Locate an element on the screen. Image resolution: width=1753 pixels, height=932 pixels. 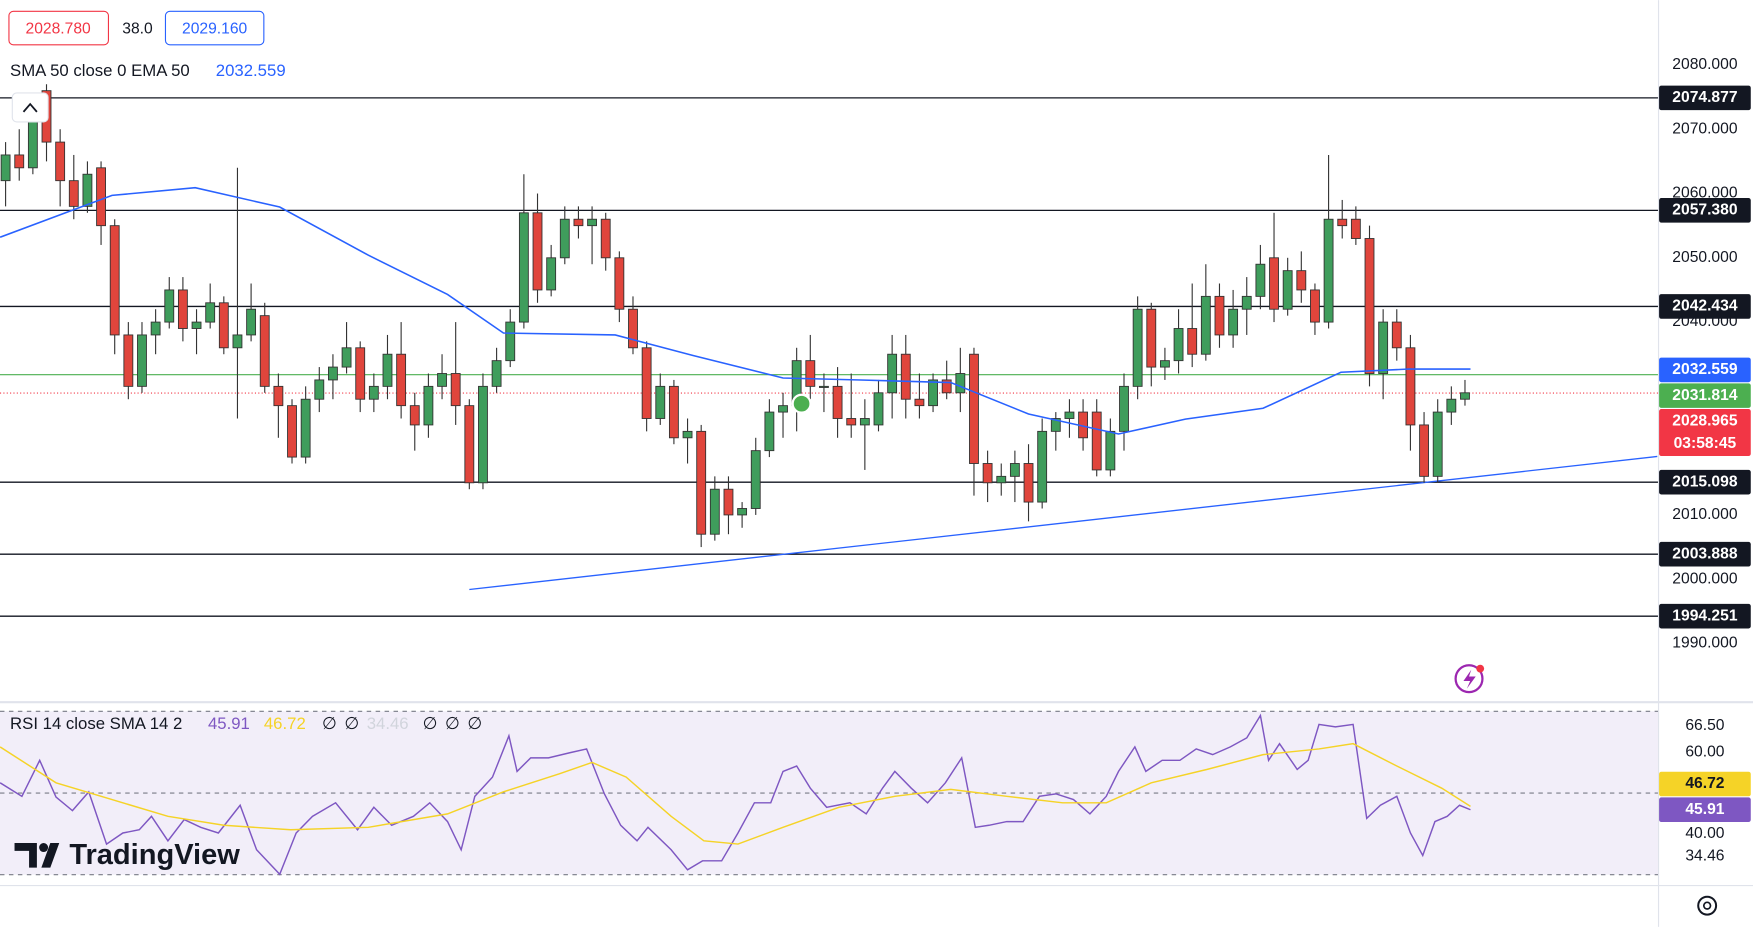
flash-icon is located at coordinates (1469, 679).